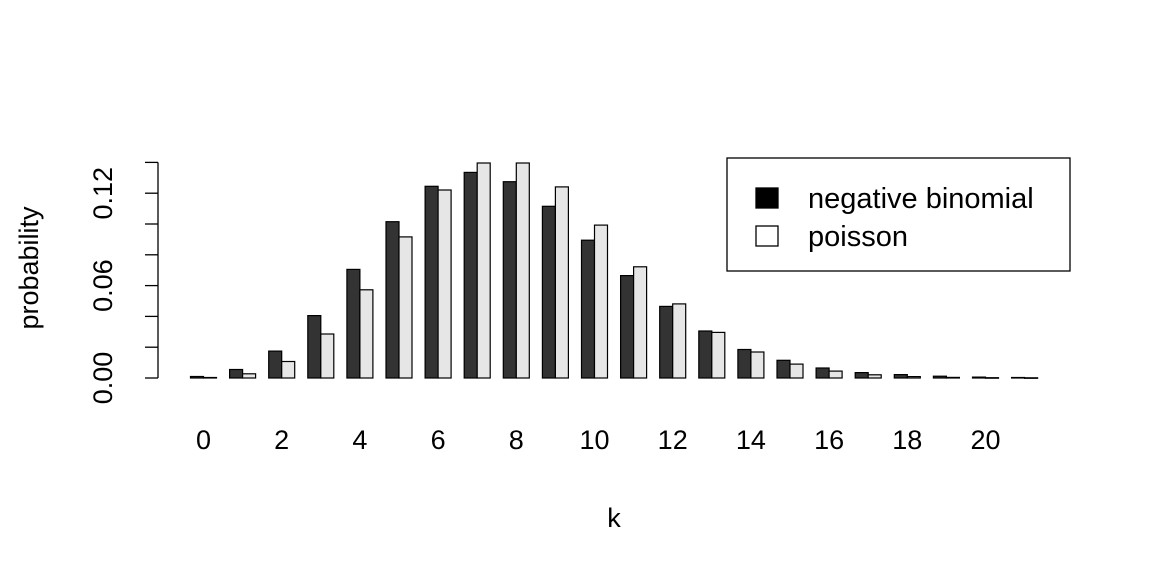 Image resolution: width=1152 pixels, height=576 pixels. What do you see at coordinates (858, 237) in the screenshot?
I see `legend-label-poisson: poisson` at bounding box center [858, 237].